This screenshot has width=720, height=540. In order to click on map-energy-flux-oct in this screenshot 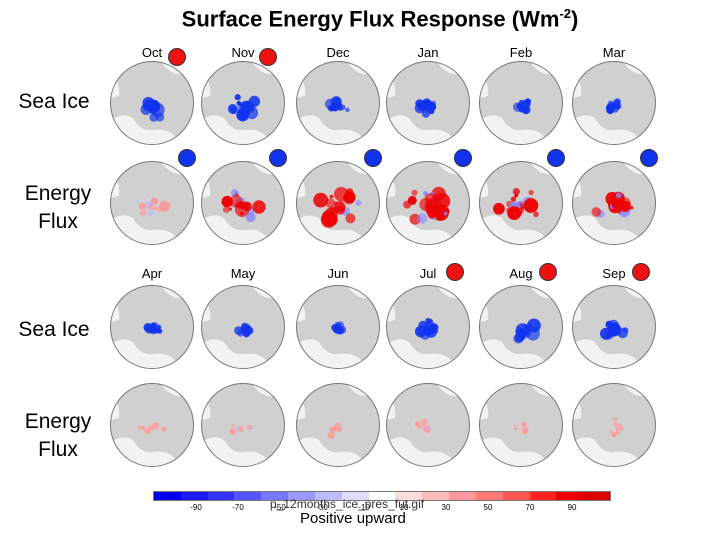, I will do `click(152, 203)`.